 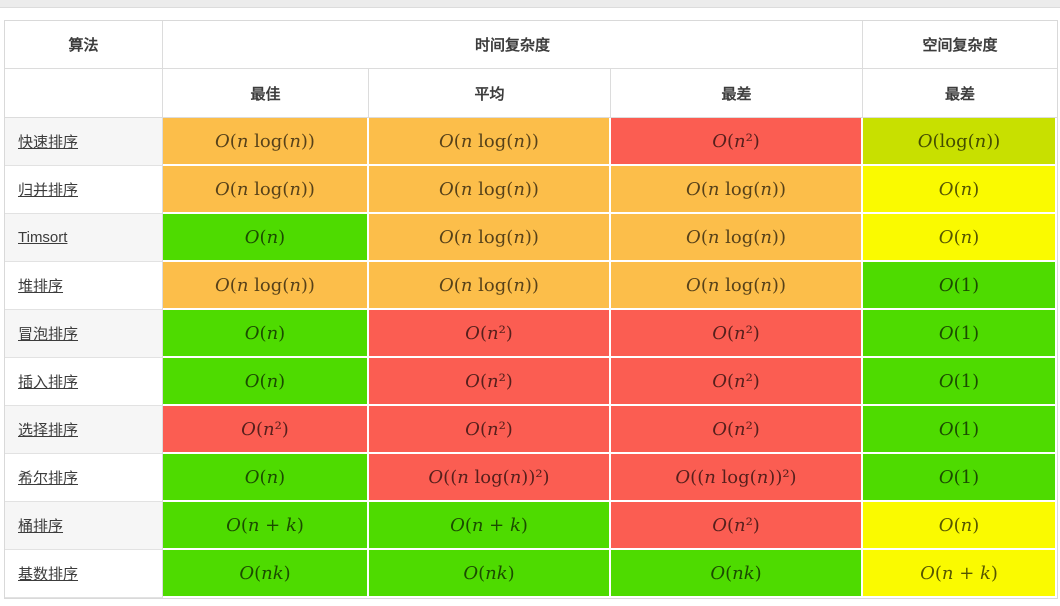 I want to click on table-row: 选择排序 O(n²) O(n²) O(n²) O(1), so click(x=531, y=430).